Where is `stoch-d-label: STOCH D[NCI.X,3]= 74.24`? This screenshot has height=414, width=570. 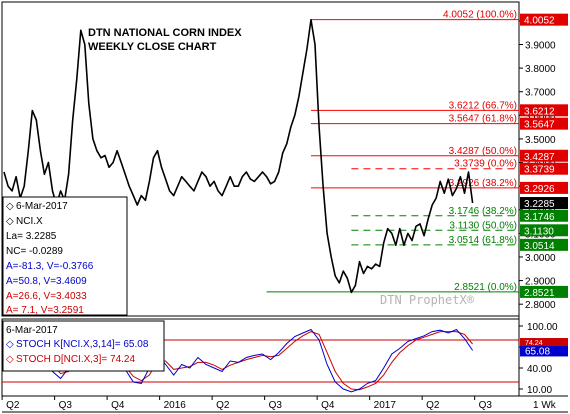 stoch-d-label: STOCH D[NCI.X,3]= 74.24 is located at coordinates (75, 359).